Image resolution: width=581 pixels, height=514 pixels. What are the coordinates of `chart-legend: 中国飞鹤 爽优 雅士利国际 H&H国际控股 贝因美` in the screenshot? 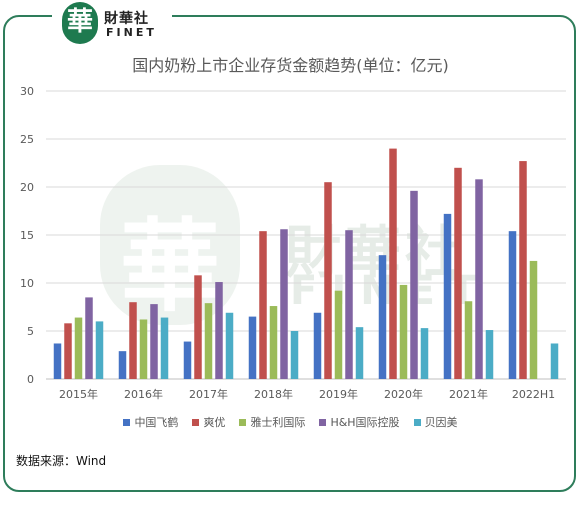 It's located at (290, 422).